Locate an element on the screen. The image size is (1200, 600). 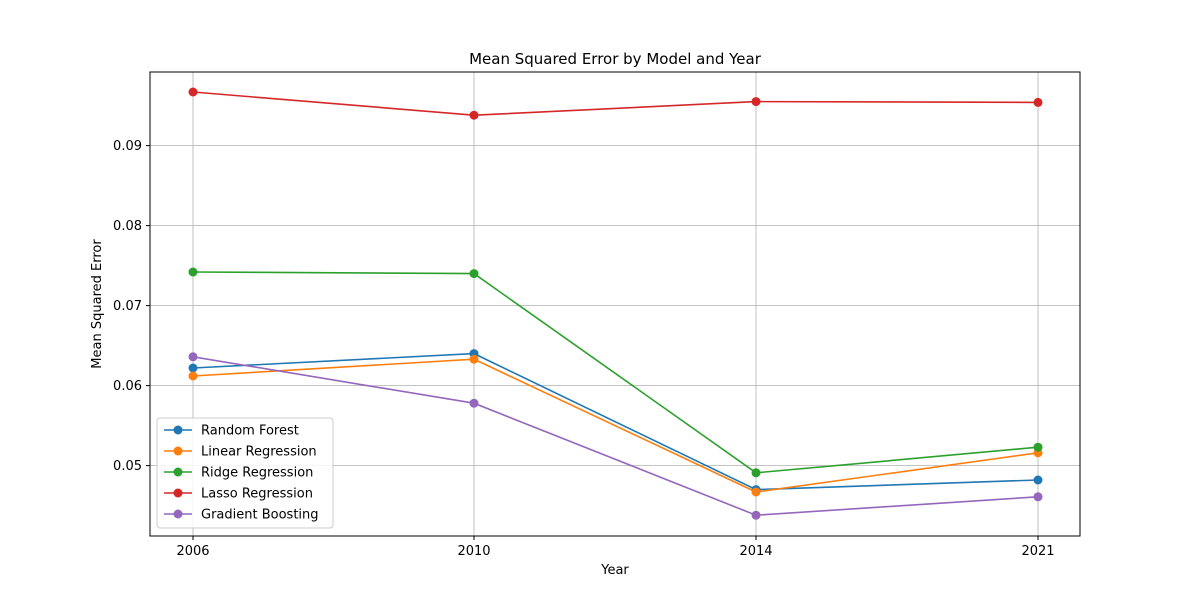
chart-title: Mean Squared Error by Model and Year is located at coordinates (615, 59).